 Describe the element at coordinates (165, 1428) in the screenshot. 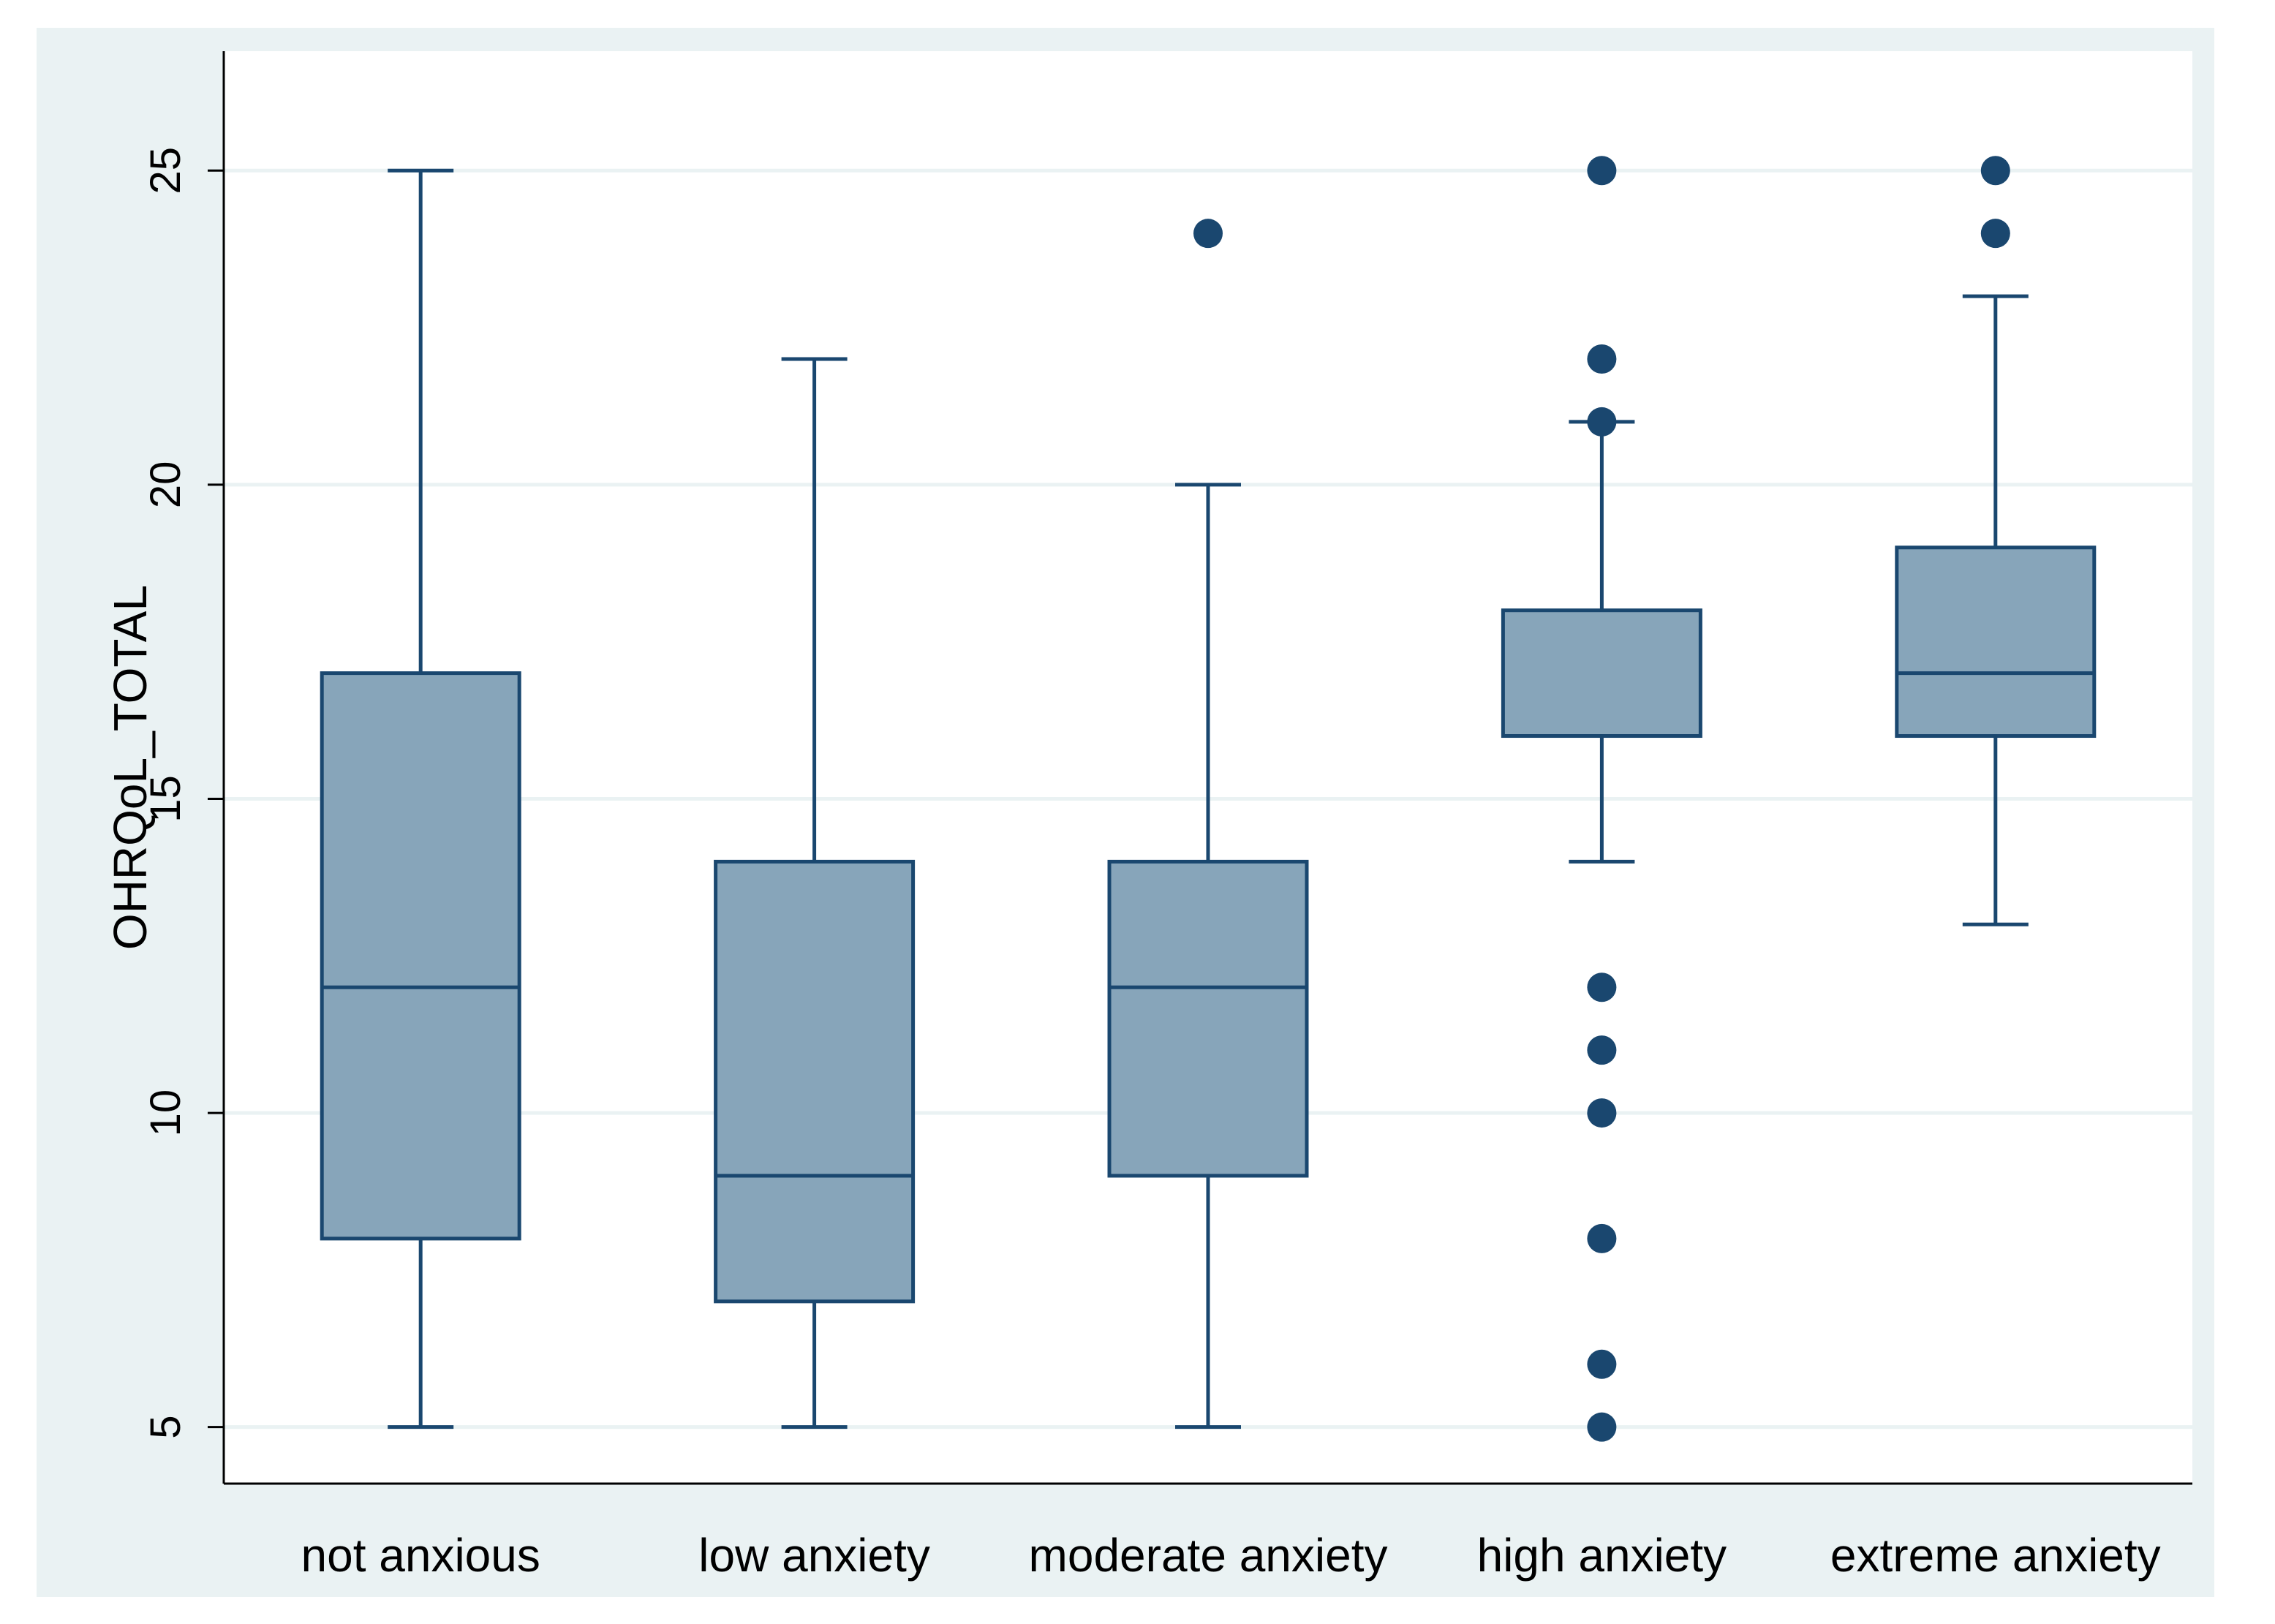

I see `y-tick-label: 5` at that location.